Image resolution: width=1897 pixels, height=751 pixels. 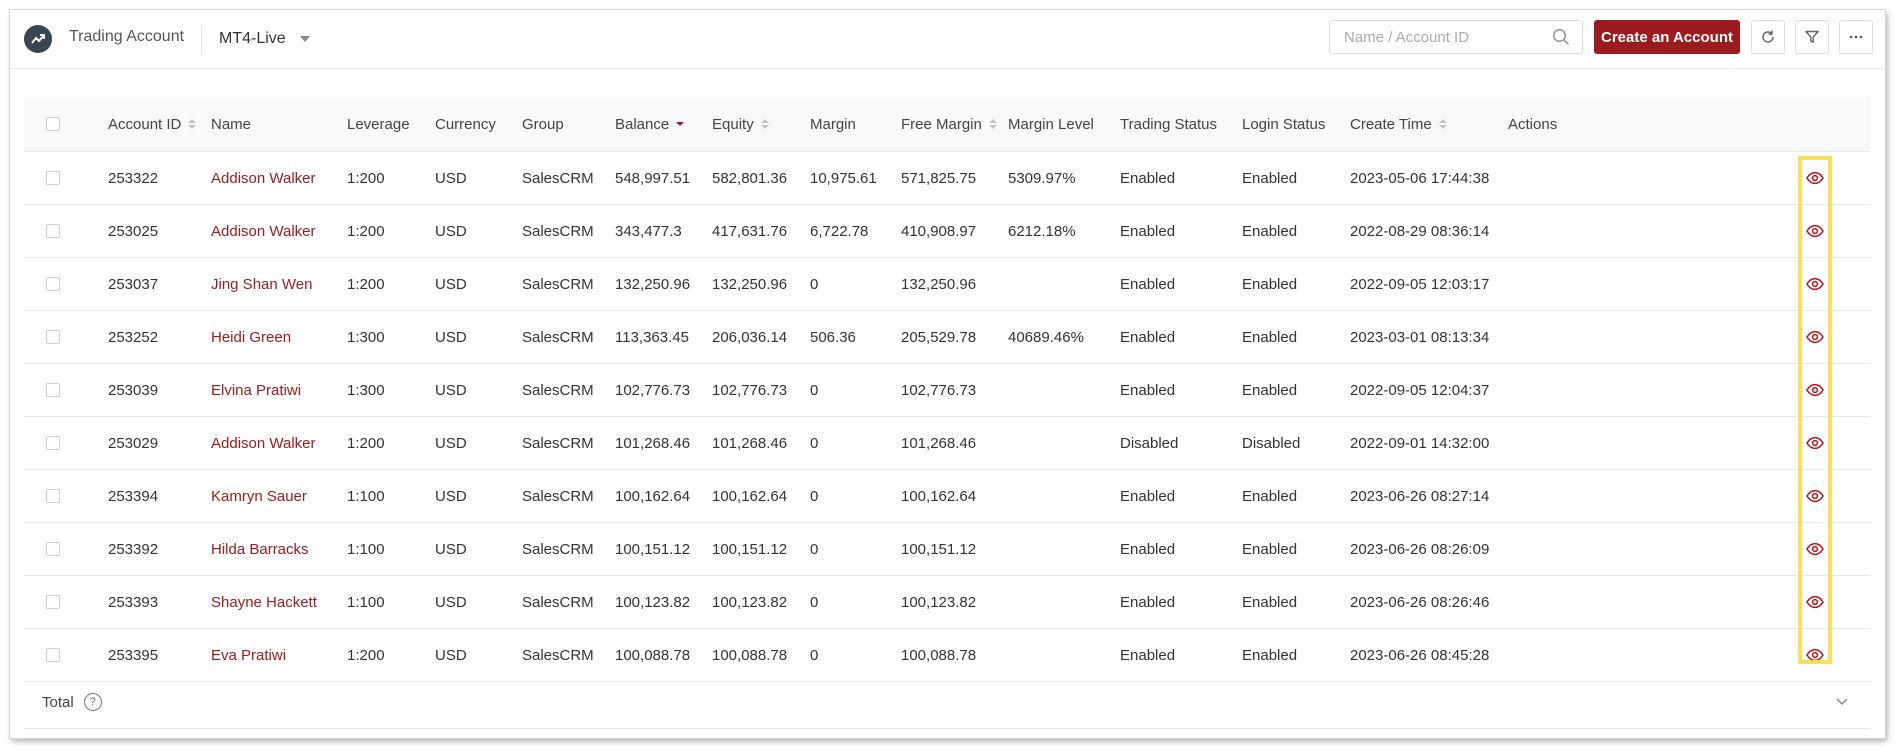 I want to click on cell-account-id: 253392, so click(x=133, y=549).